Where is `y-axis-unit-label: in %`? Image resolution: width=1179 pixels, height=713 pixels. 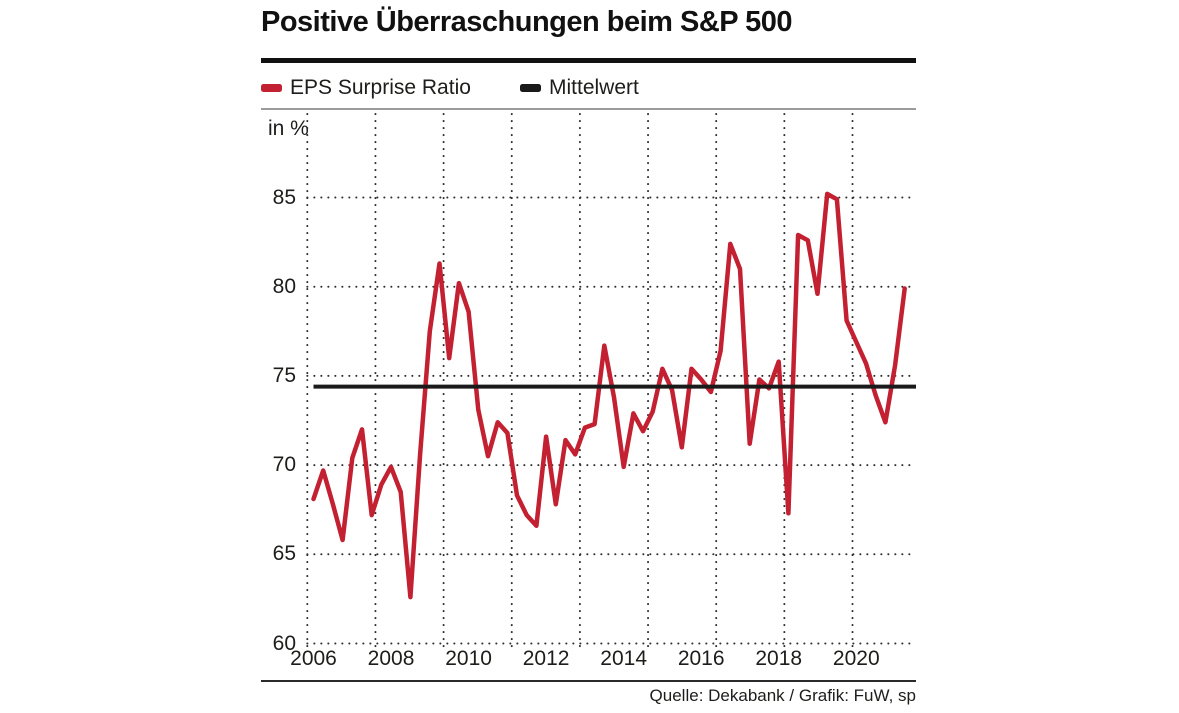 y-axis-unit-label: in % is located at coordinates (288, 128).